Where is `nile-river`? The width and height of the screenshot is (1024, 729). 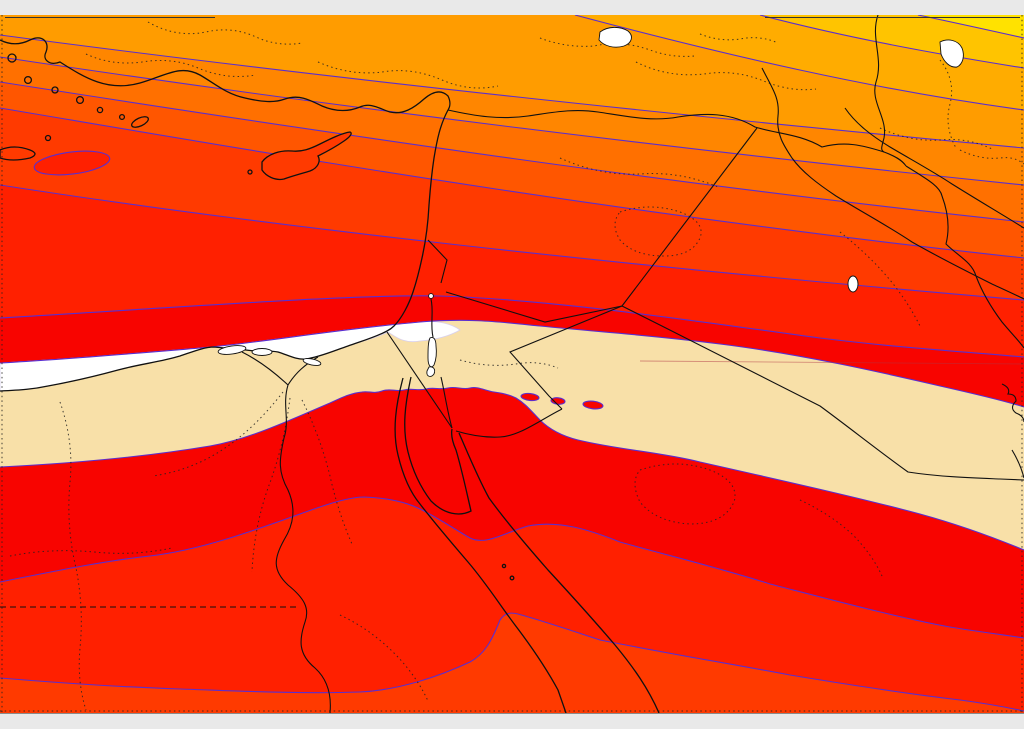
nile-river is located at coordinates (303, 548).